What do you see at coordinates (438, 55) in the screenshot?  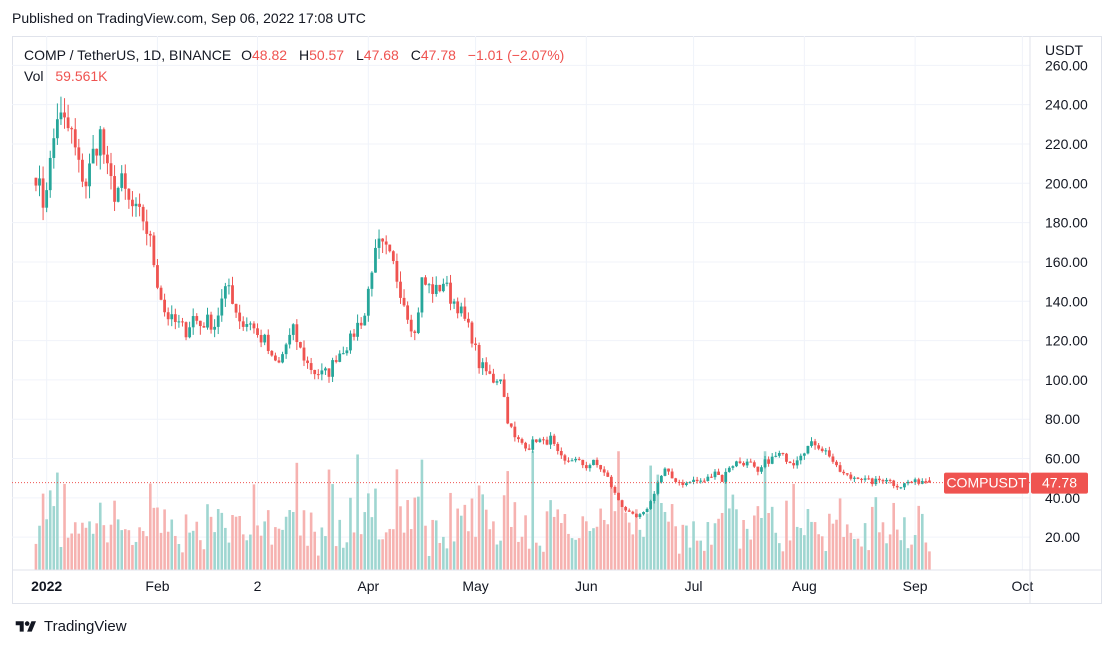 I see `legend-close-value: 47.78` at bounding box center [438, 55].